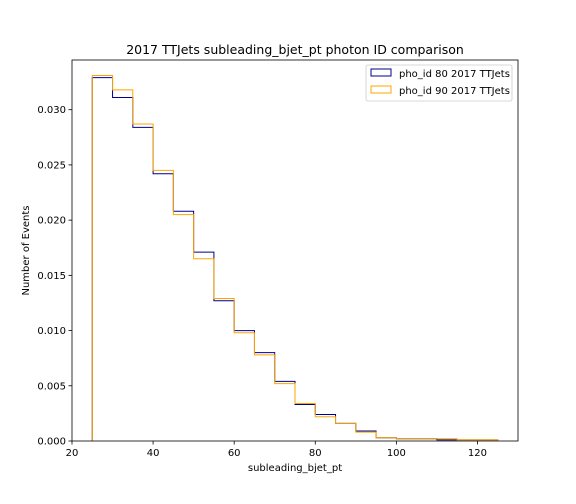 The image size is (576, 504). I want to click on x-tick-label: 120, so click(477, 453).